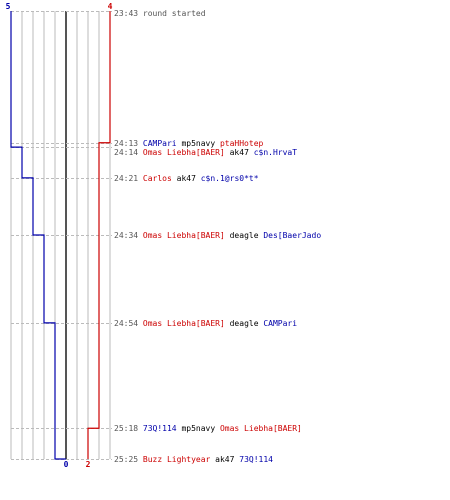 The height and width of the screenshot is (500, 450). I want to click on team-a-start-count: 5, so click(8, 6).